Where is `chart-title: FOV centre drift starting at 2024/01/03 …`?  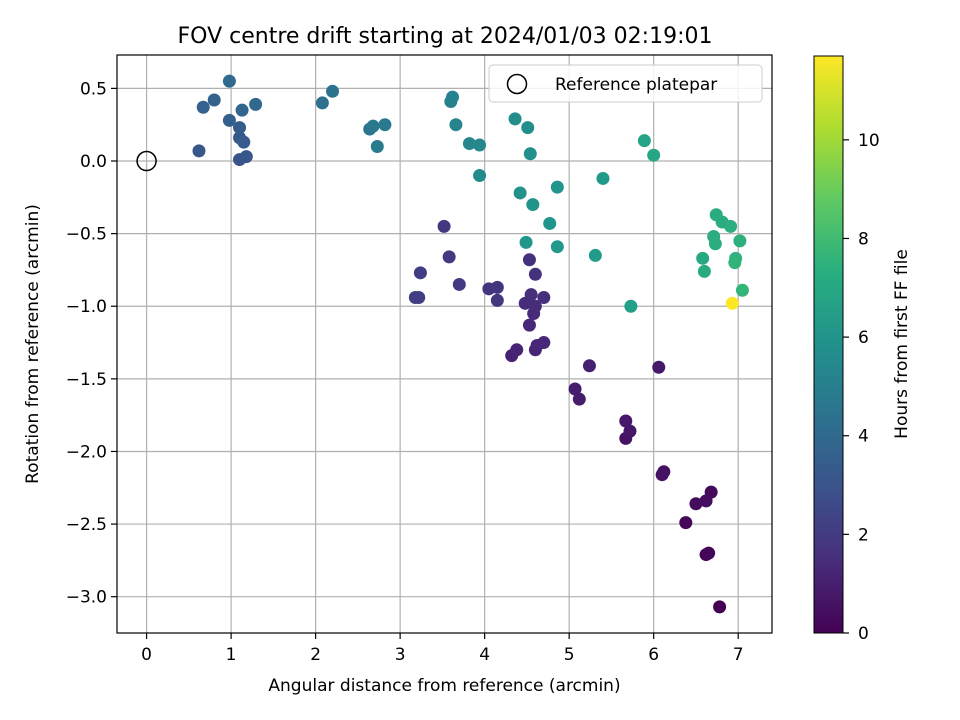 chart-title: FOV centre drift starting at 2024/01/03 … is located at coordinates (445, 36).